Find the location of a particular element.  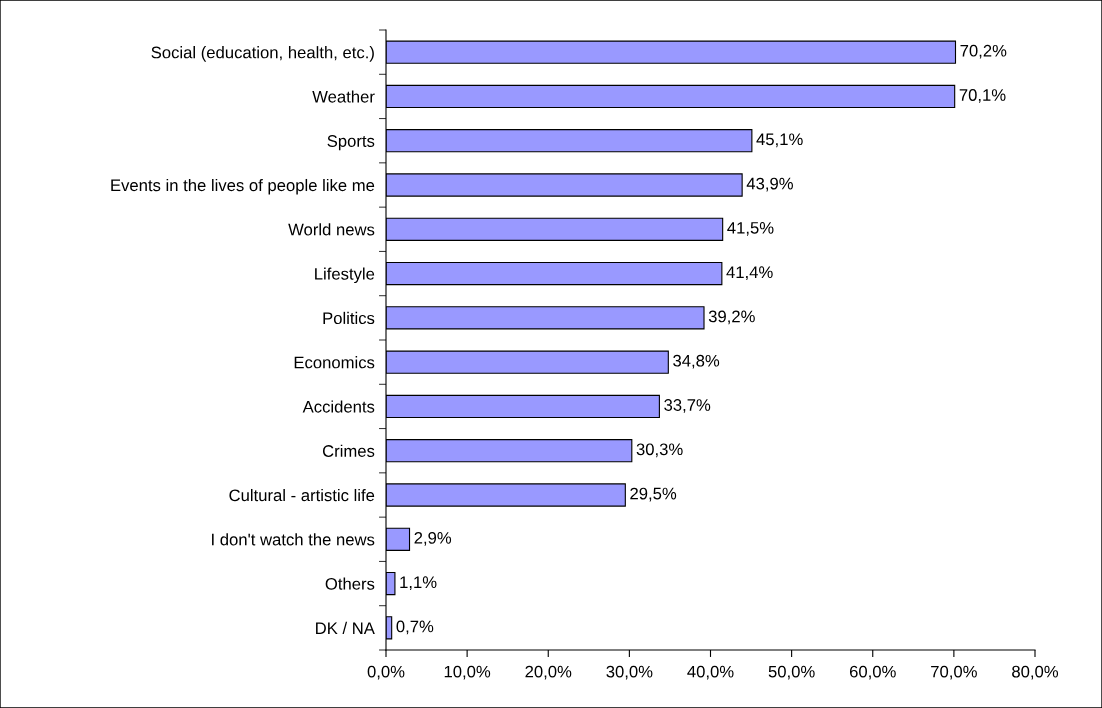

y-tick-label: Economics is located at coordinates (334, 362).